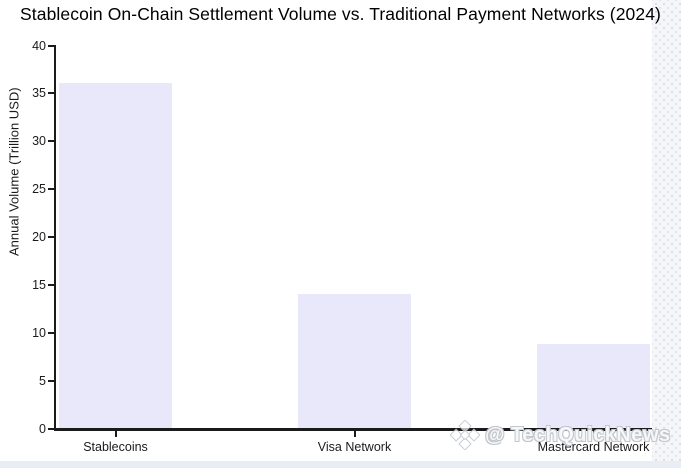  What do you see at coordinates (353, 429) in the screenshot?
I see `x-axis-line` at bounding box center [353, 429].